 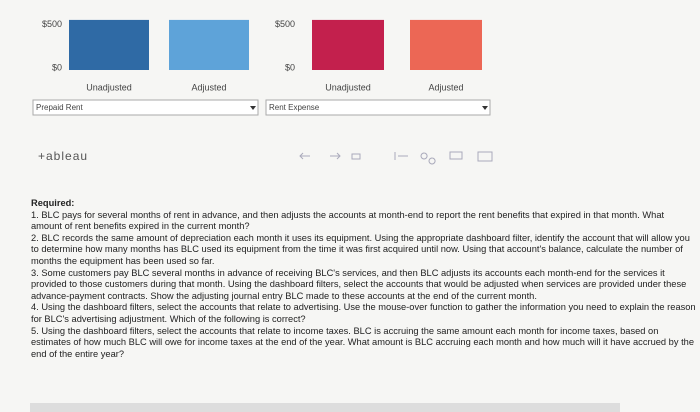 What do you see at coordinates (53, 203) in the screenshot?
I see `heading: Required:` at bounding box center [53, 203].